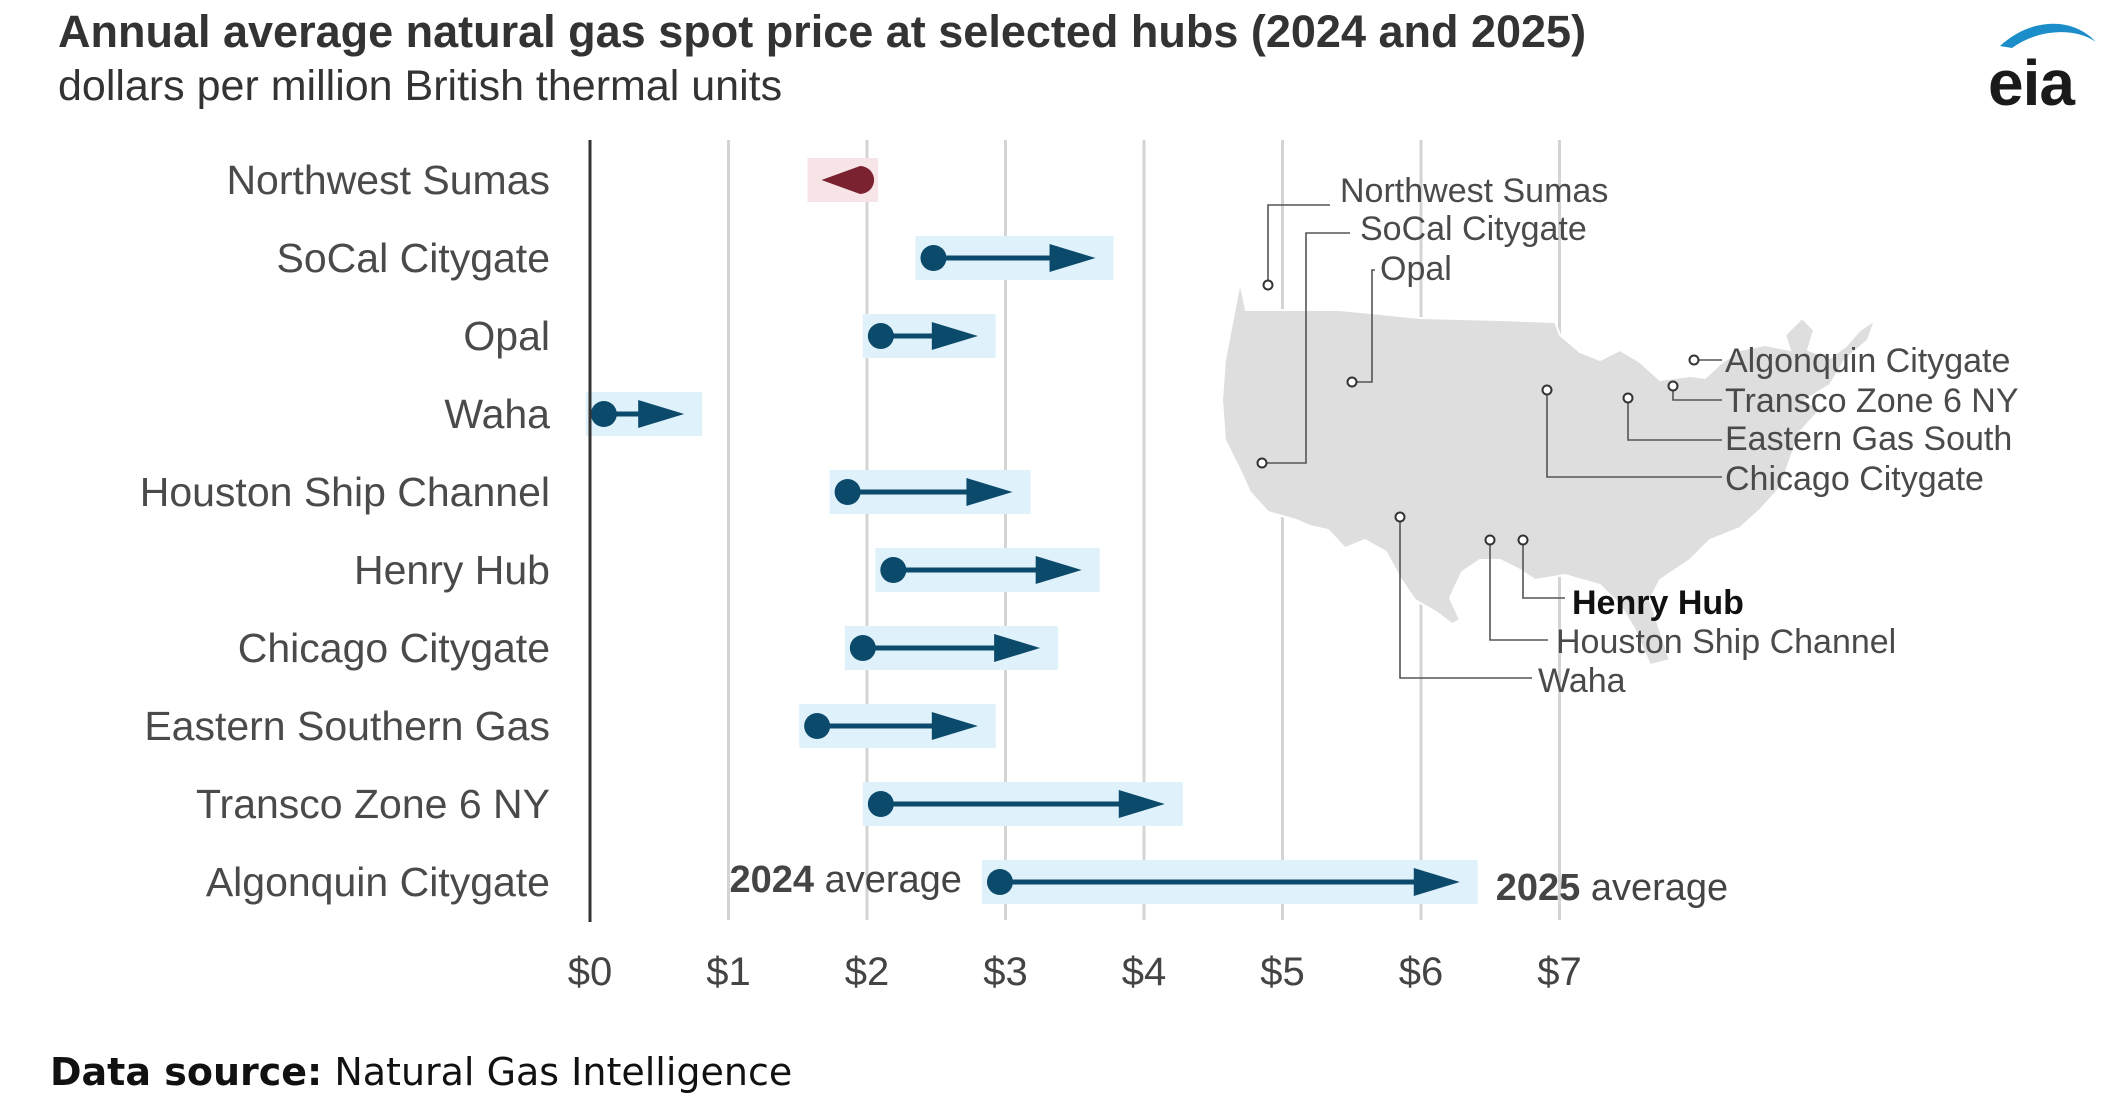  Describe the element at coordinates (506, 336) in the screenshot. I see `category-label: Opal` at that location.